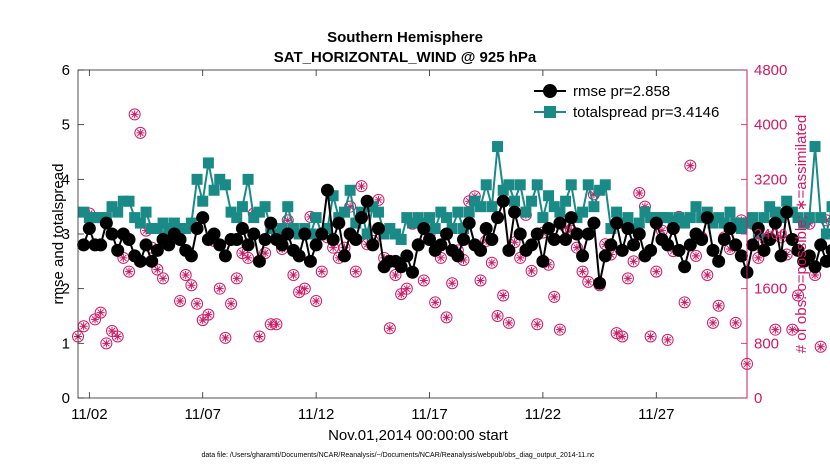 The image size is (830, 470). I want to click on y2-tick-label: 2400, so click(770, 234).